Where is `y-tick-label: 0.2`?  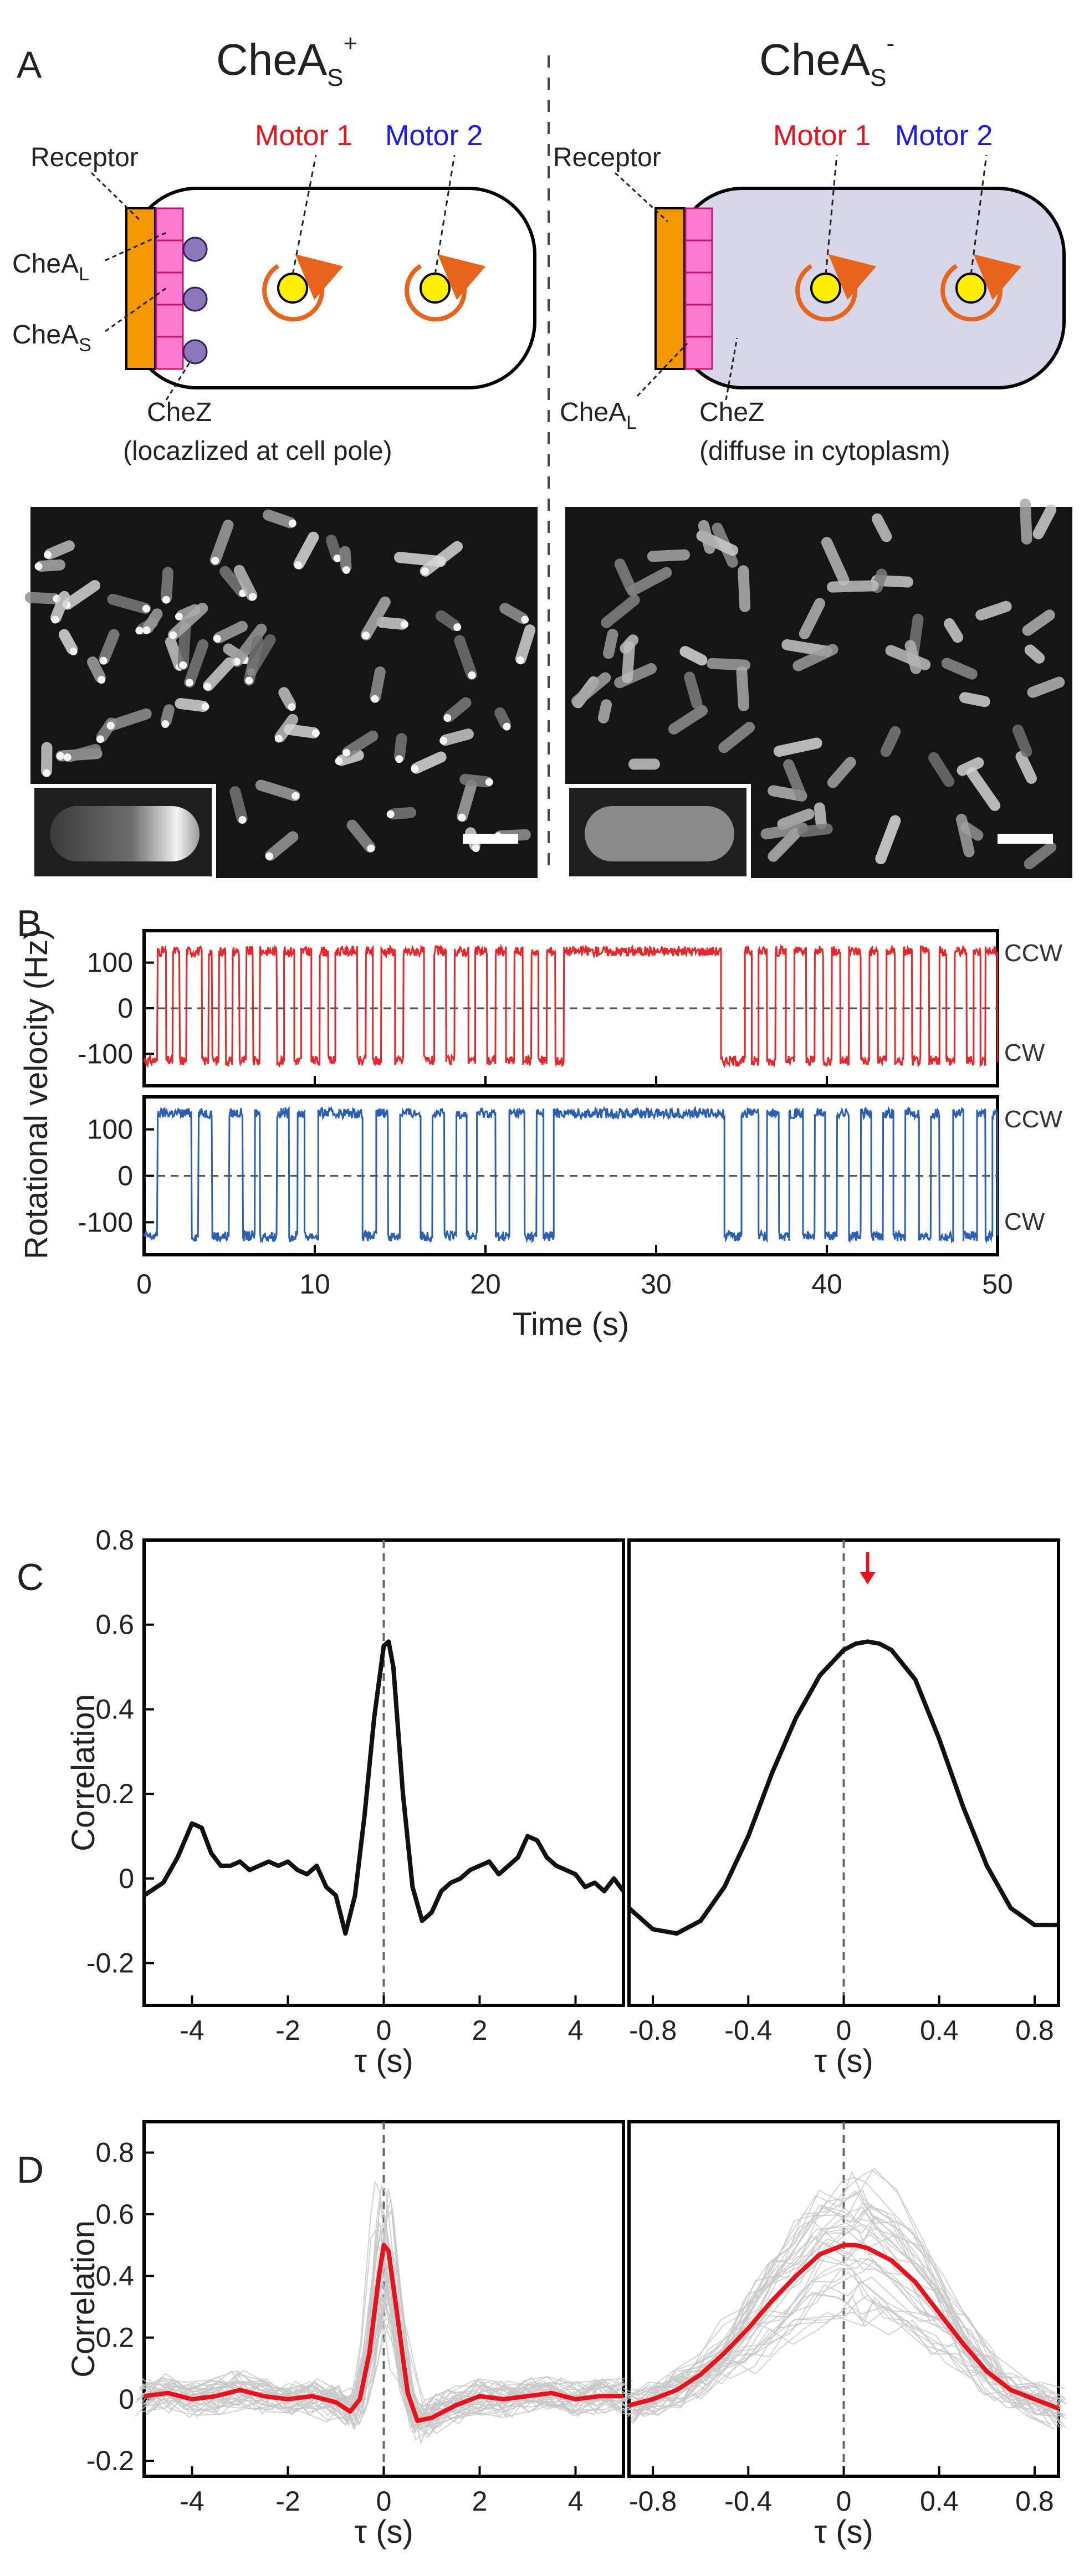
y-tick-label: 0.2 is located at coordinates (114, 2337).